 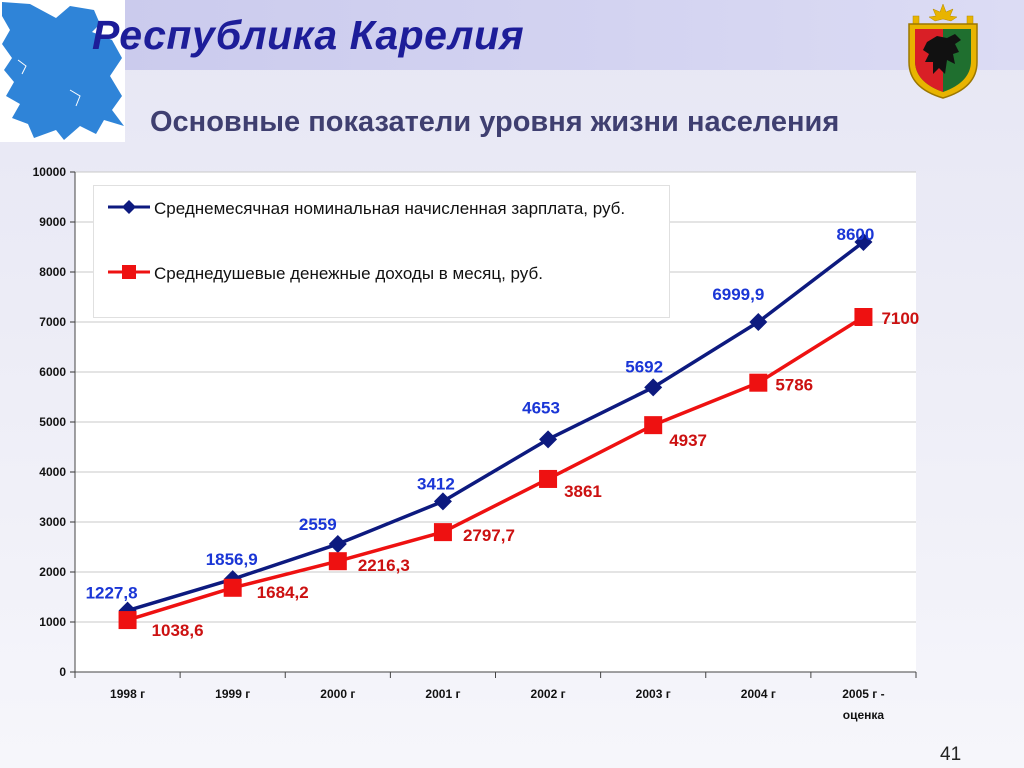 I want to click on y-tick-label: 8000, so click(x=52, y=272).